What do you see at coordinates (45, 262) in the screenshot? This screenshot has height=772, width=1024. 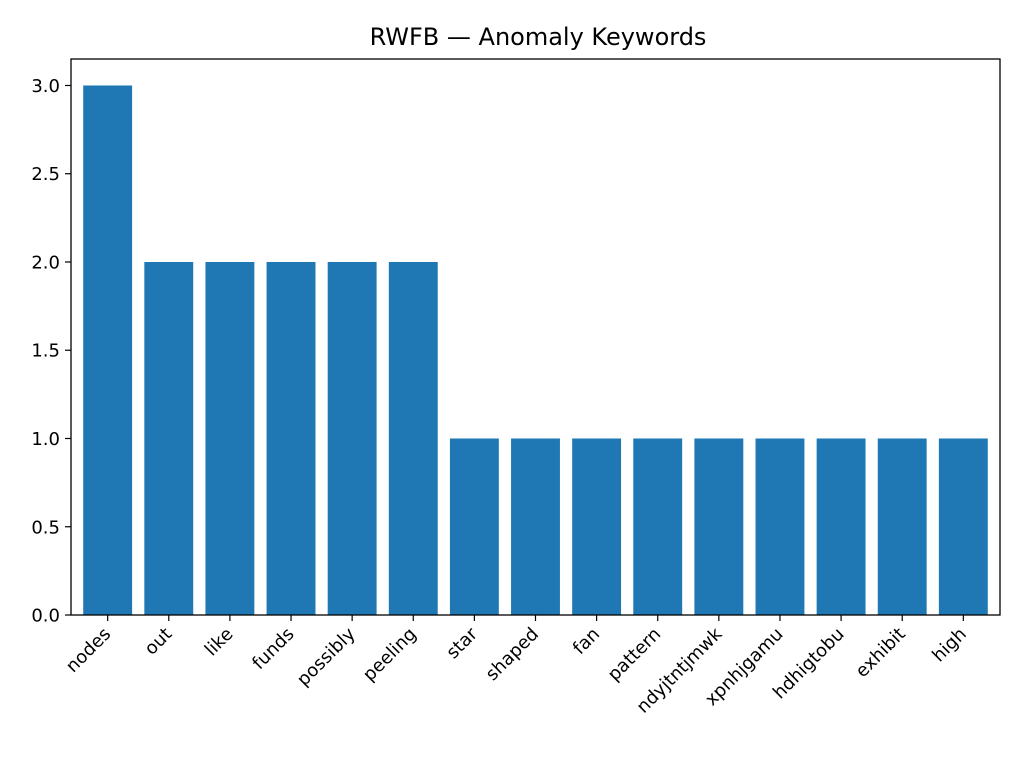 I see `y-tick-label: 2.0` at bounding box center [45, 262].